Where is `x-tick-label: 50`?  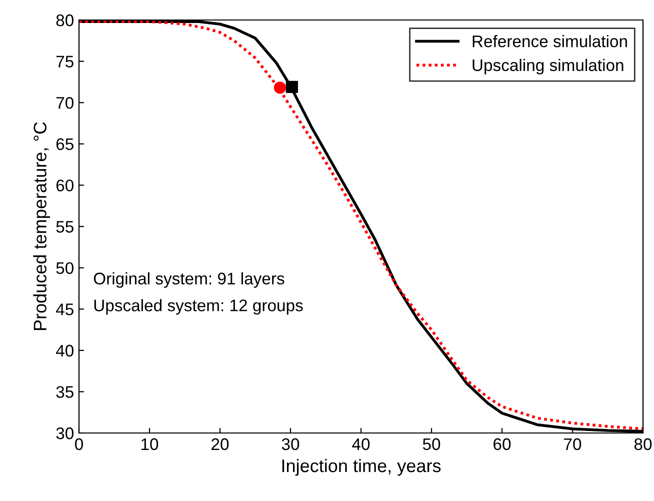
x-tick-label: 50 is located at coordinates (431, 444).